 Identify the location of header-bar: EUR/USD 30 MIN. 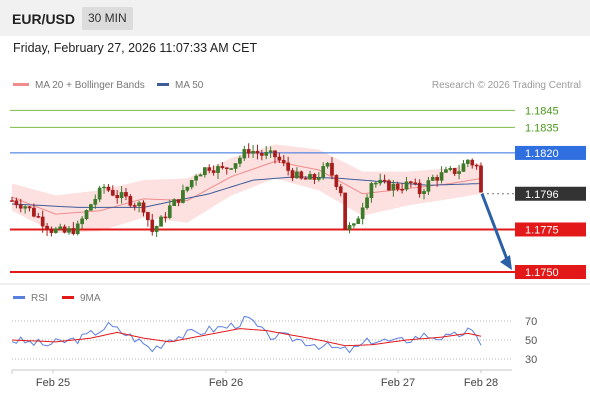
(295, 18).